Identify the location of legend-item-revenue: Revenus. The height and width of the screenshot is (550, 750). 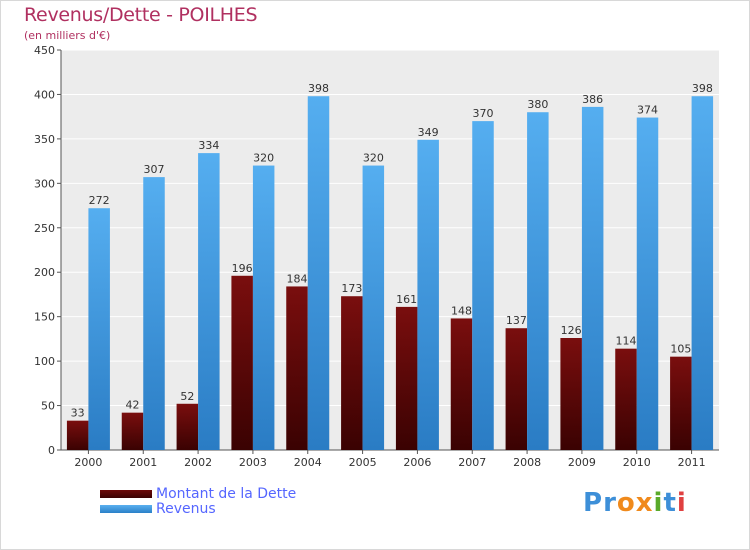
(158, 509).